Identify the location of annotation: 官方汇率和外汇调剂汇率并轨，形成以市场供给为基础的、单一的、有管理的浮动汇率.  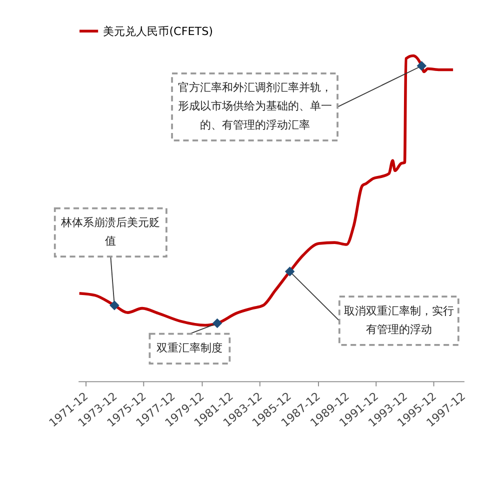
(255, 106).